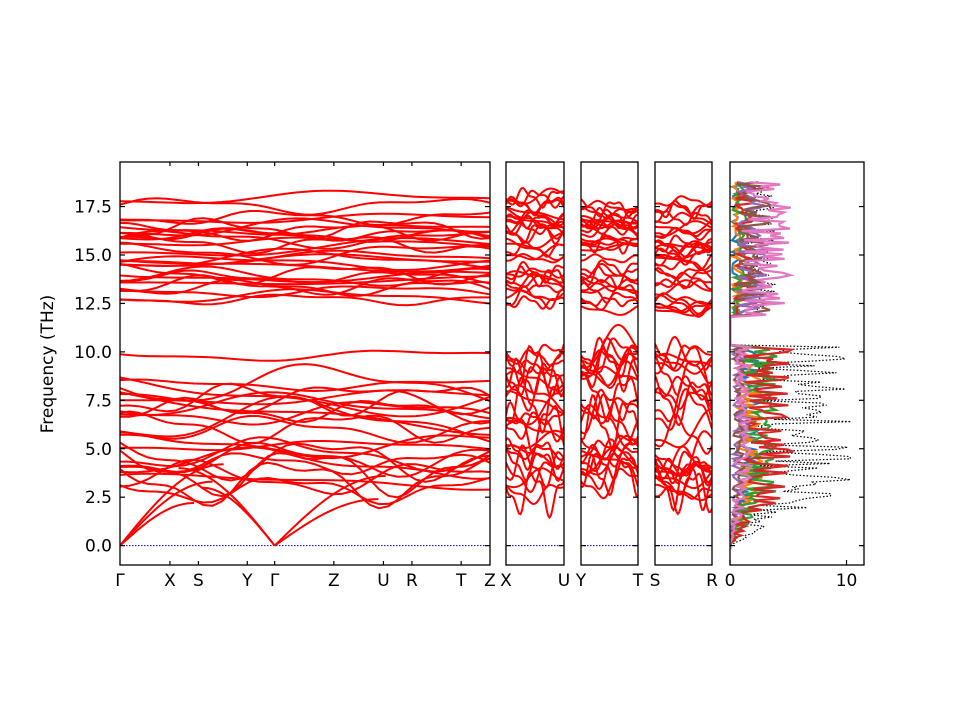  I want to click on high-symmetry-label: Z, so click(490, 581).